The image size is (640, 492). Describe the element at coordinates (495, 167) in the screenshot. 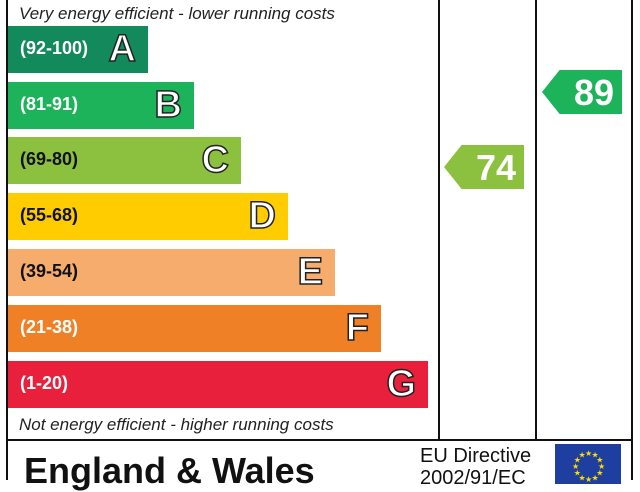

I see `current-rating-value: 74` at that location.